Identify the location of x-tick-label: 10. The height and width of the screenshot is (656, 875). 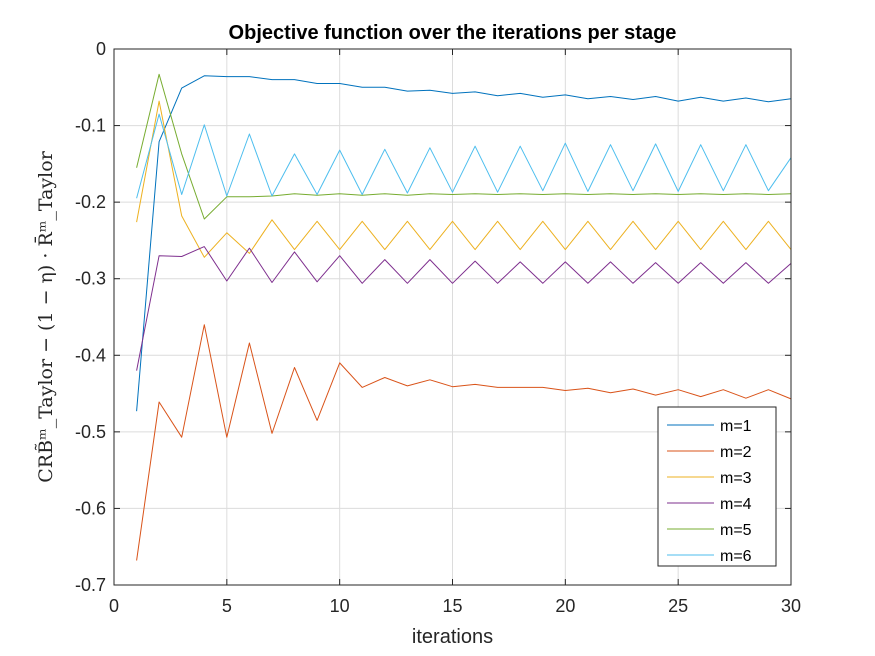
(340, 606).